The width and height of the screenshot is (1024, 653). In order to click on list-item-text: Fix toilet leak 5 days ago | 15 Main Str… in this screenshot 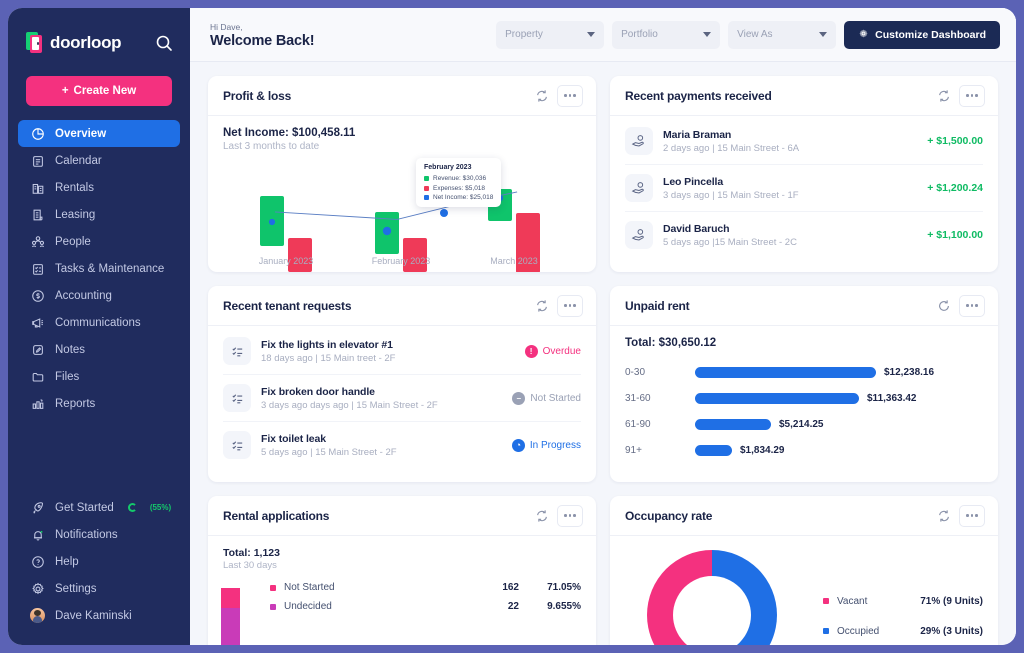, I will do `click(386, 445)`.